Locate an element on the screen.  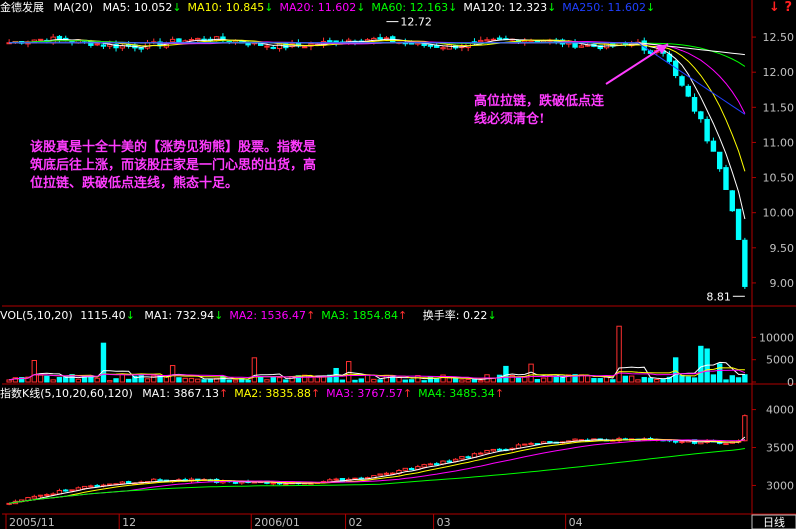
x-axis-label: 2006/01 is located at coordinates (277, 522).